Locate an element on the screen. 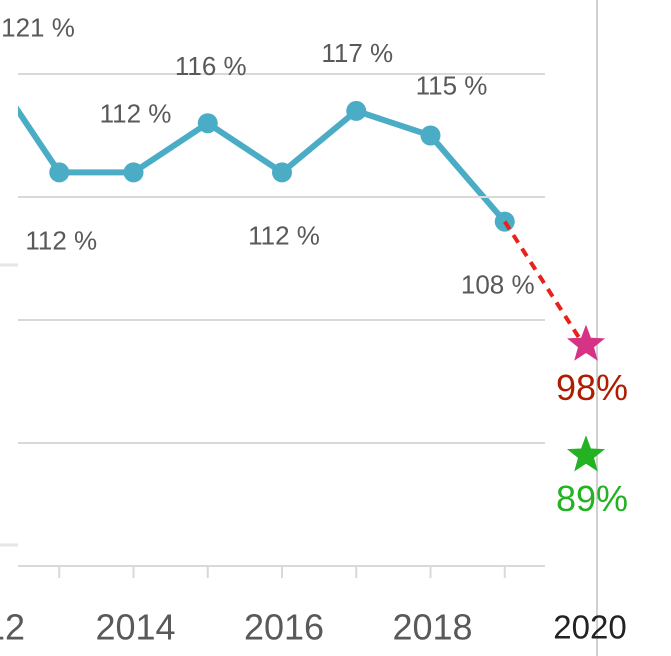  x-tick-label: 2014 is located at coordinates (135, 627).